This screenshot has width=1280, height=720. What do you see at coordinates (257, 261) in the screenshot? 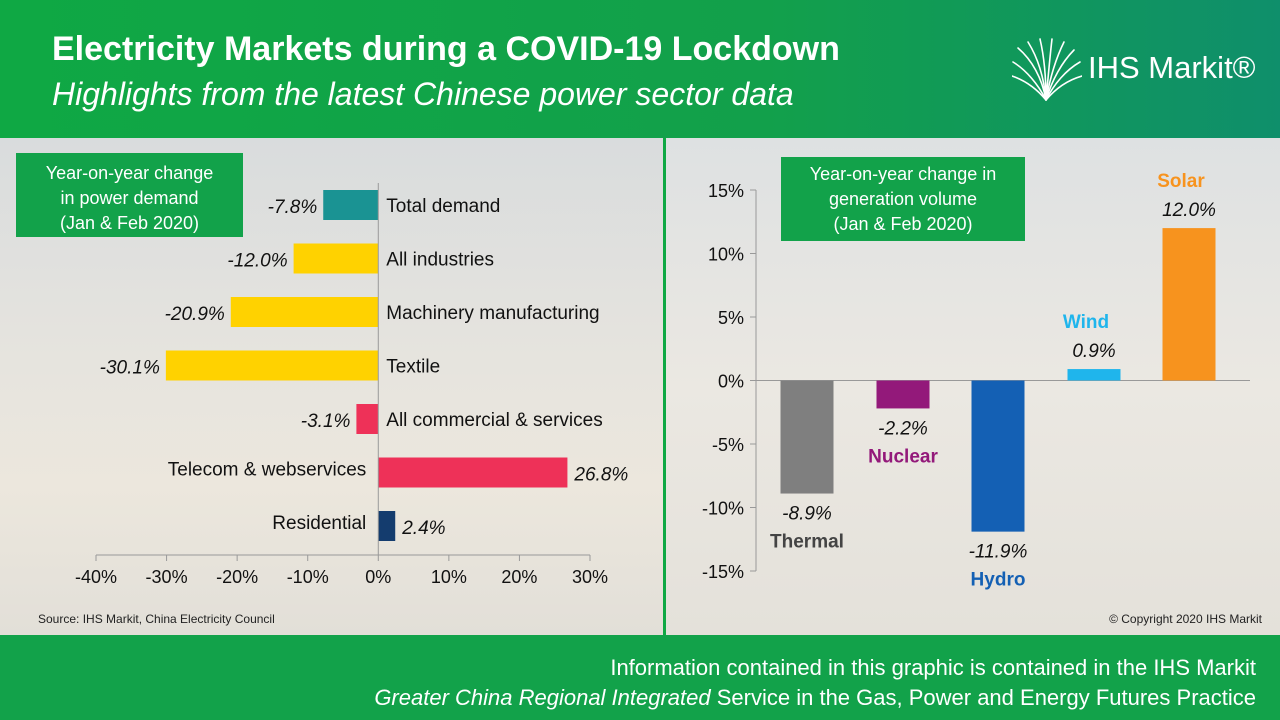
I see `demand-value-label: -12.0%` at bounding box center [257, 261].